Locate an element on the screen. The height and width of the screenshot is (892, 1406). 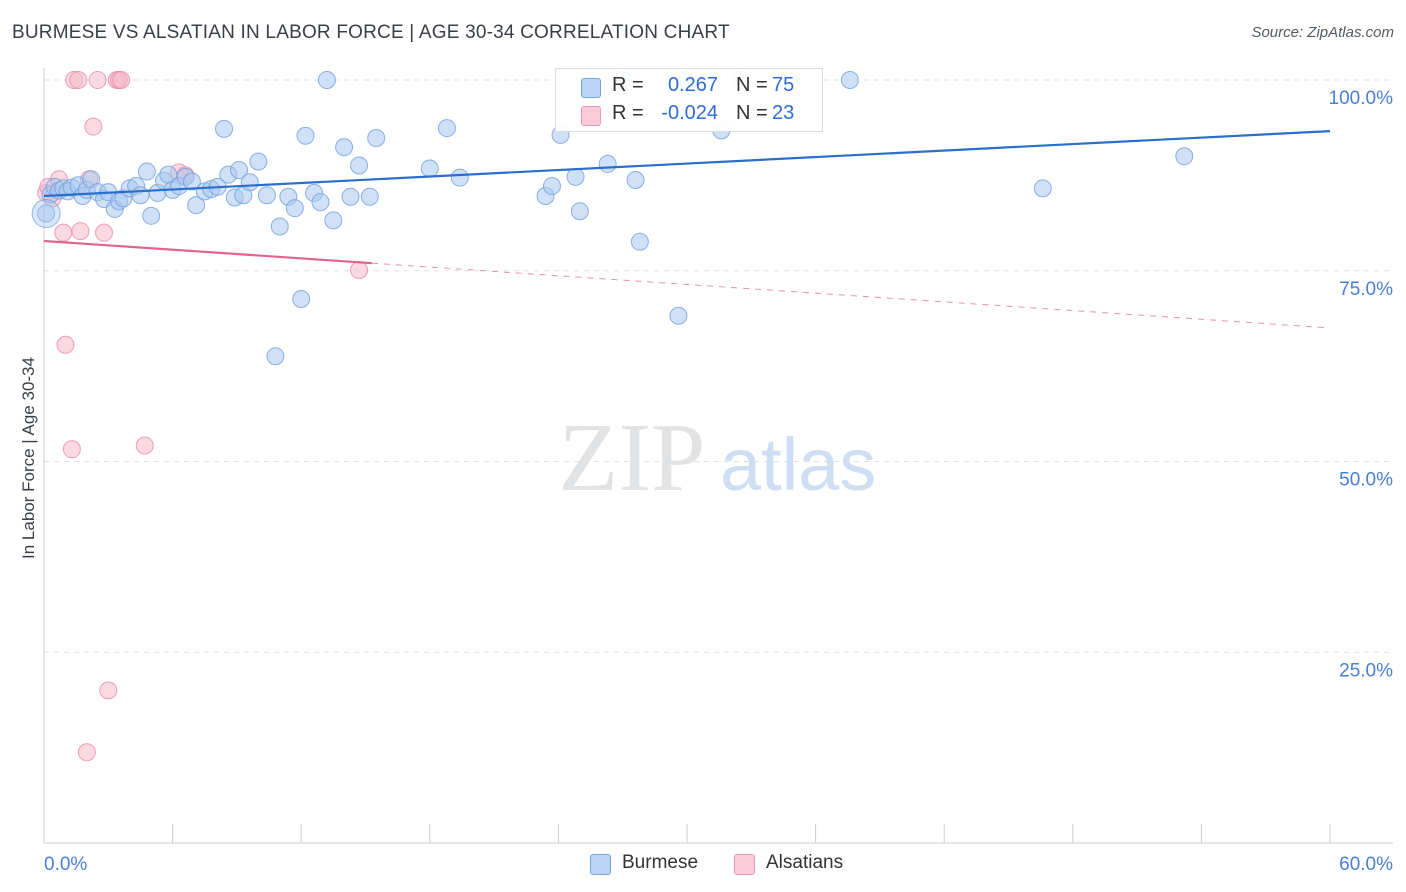
legend-r-value: 0.267 is located at coordinates (692, 85).